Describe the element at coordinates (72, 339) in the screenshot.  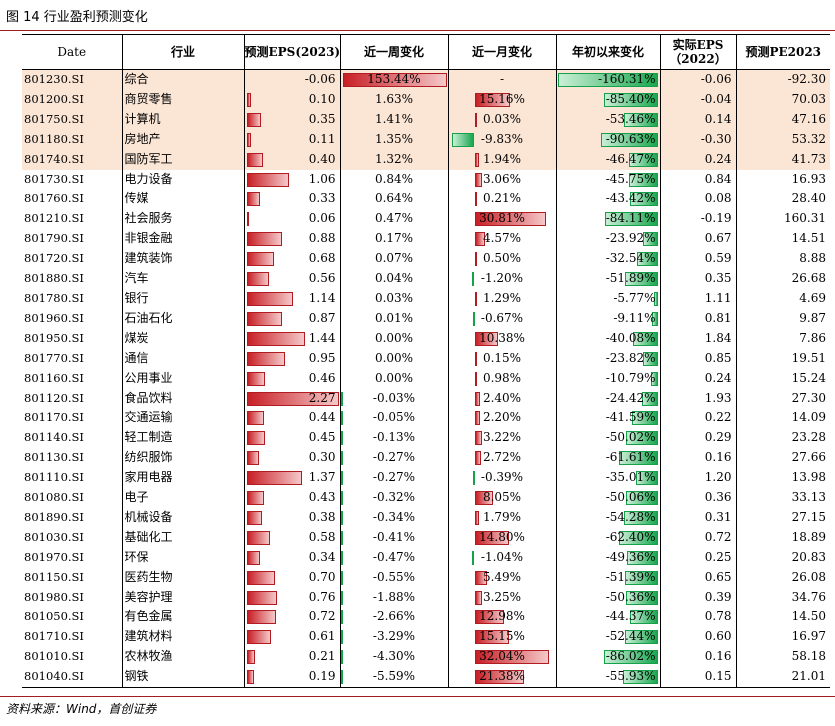
I see `cell-code: 801950.SI` at that location.